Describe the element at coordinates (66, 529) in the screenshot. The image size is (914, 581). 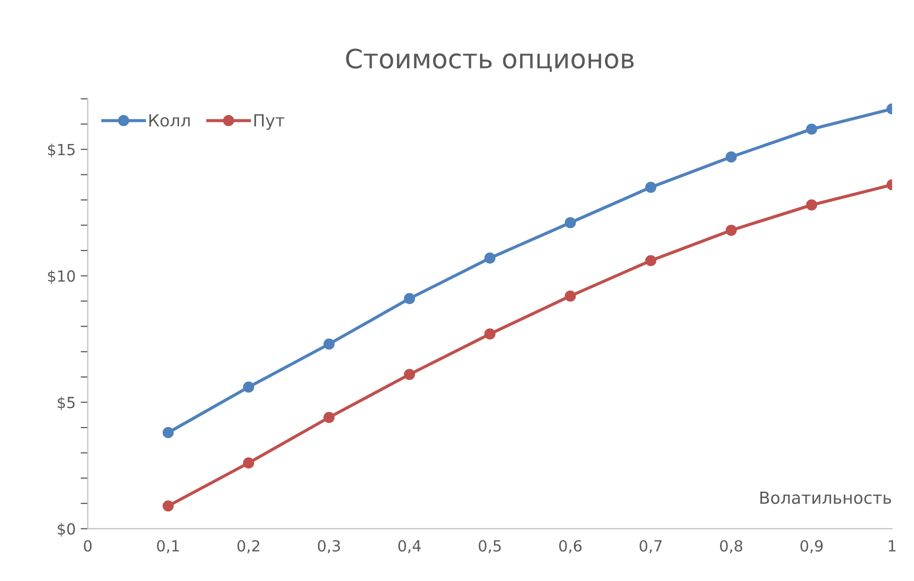
I see `y-tick-label: $0` at that location.